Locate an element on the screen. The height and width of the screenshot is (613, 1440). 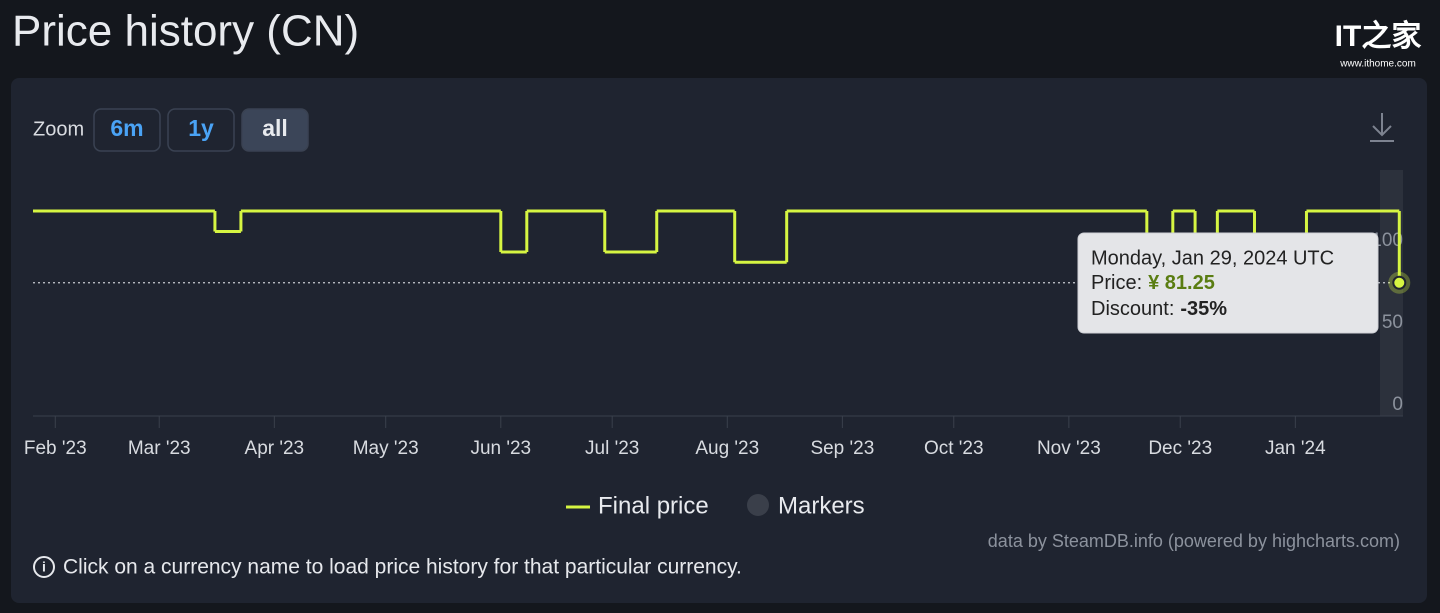
legend-label: Markers is located at coordinates (821, 505).